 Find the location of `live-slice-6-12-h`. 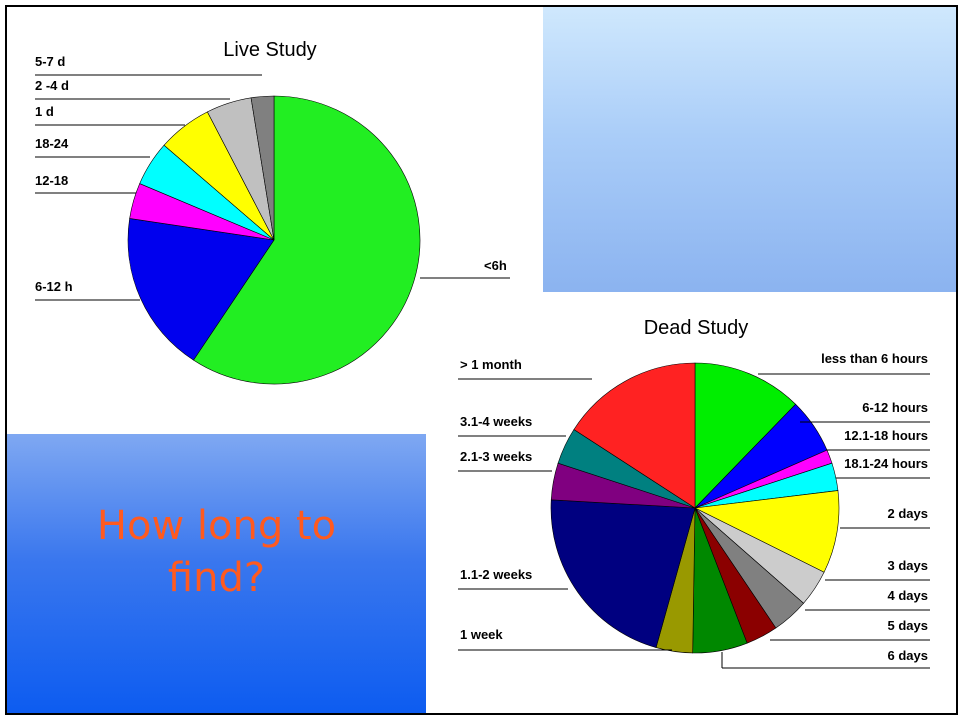

live-slice-6-12-h is located at coordinates (201, 289).